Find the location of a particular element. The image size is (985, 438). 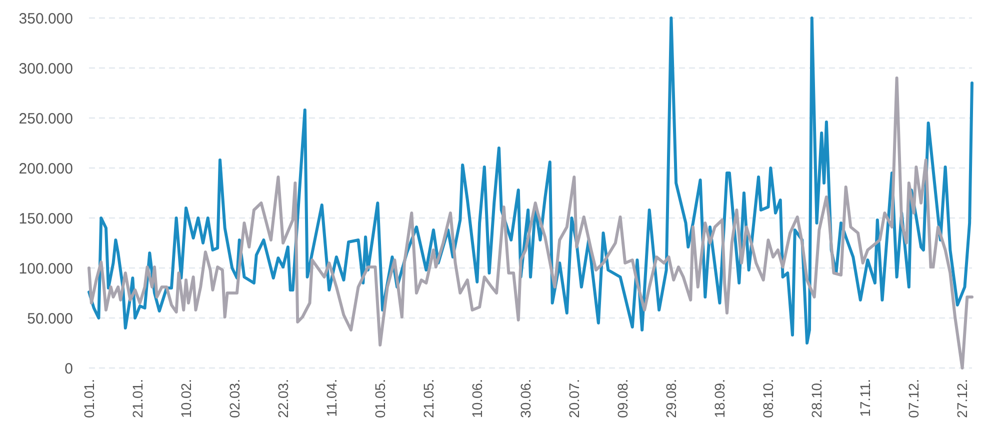

x-tick-label: 20.07. is located at coordinates (574, 398).